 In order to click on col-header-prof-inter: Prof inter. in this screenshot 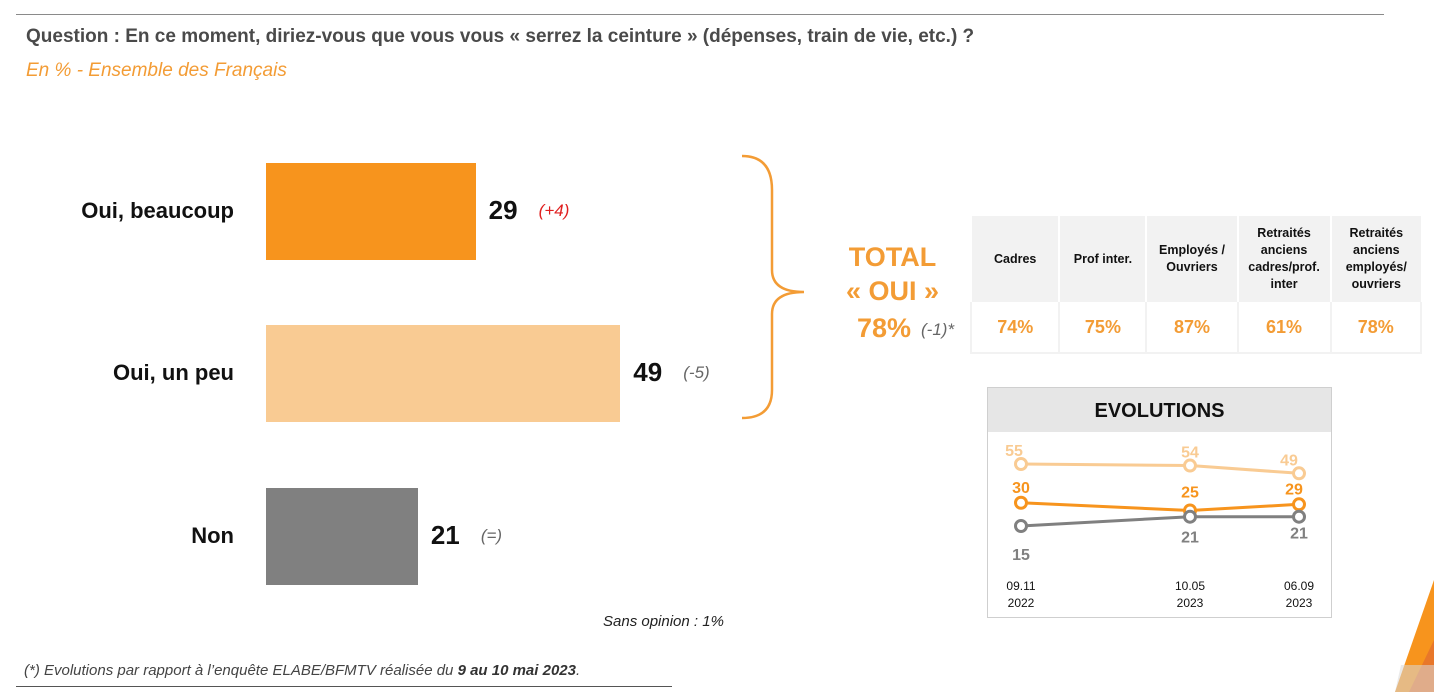, I will do `click(1102, 259)`.